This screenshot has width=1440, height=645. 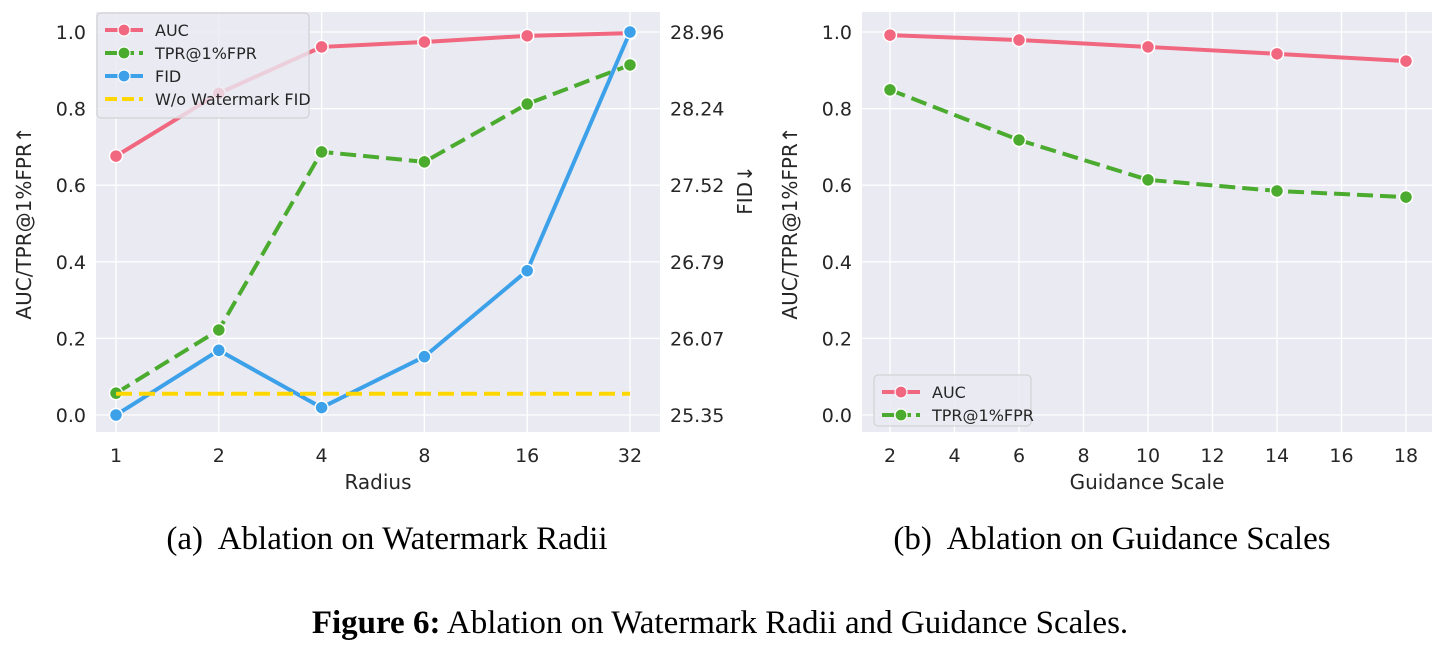 What do you see at coordinates (697, 416) in the screenshot?
I see `y2-tick-label: 25.35` at bounding box center [697, 416].